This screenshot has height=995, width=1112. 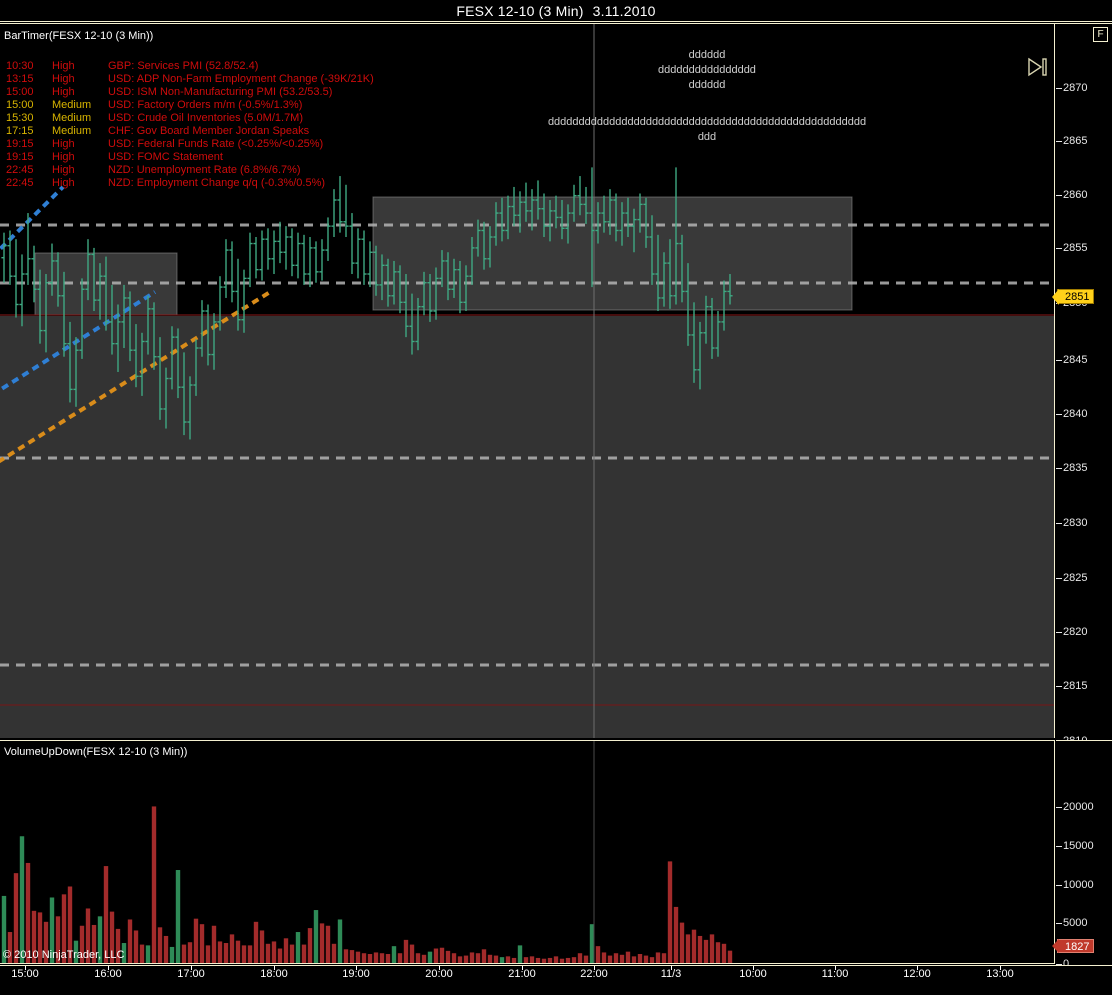 What do you see at coordinates (439, 974) in the screenshot?
I see `time-axis-tick-label: 20:00` at bounding box center [439, 974].